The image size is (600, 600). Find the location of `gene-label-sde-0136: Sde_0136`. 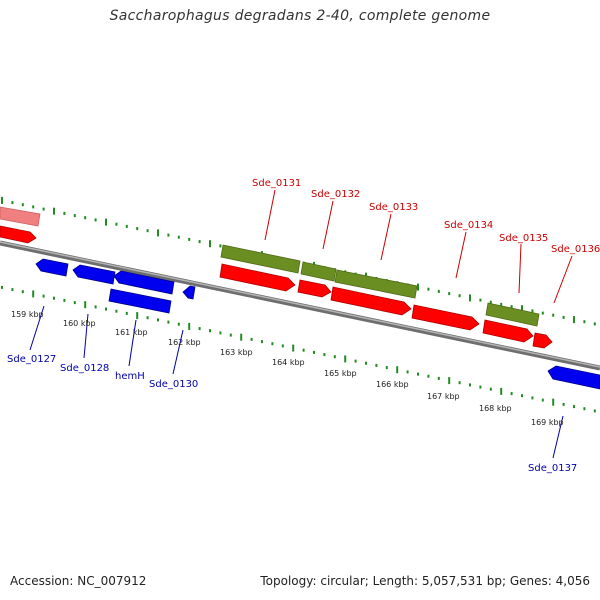

gene-label-sde-0136: Sde_0136 is located at coordinates (575, 249).